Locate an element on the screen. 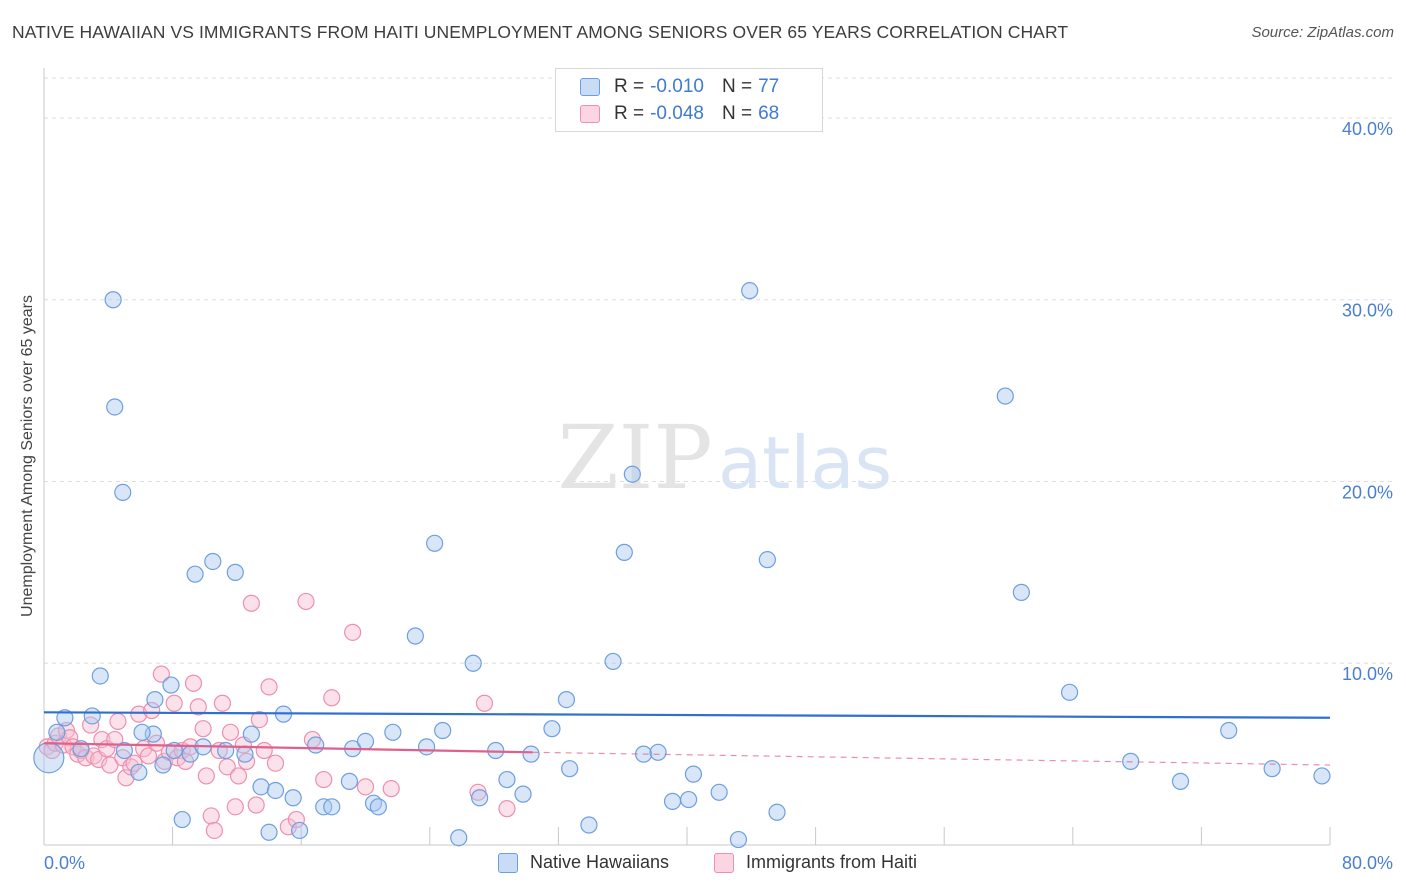  y-tick-label: 10.0% is located at coordinates (1367, 674).